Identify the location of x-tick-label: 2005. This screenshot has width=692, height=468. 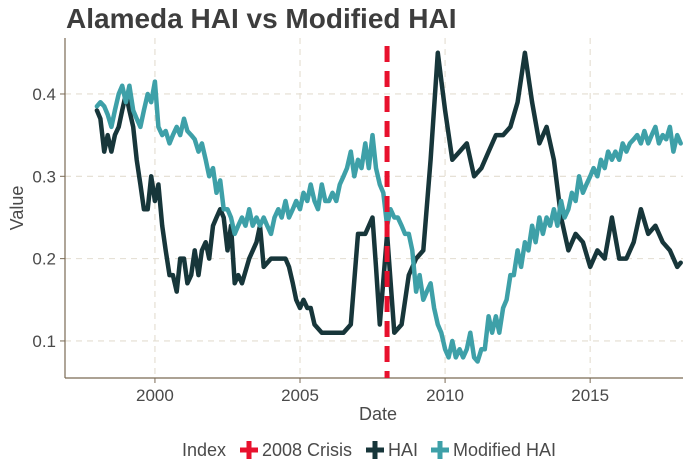
(300, 395).